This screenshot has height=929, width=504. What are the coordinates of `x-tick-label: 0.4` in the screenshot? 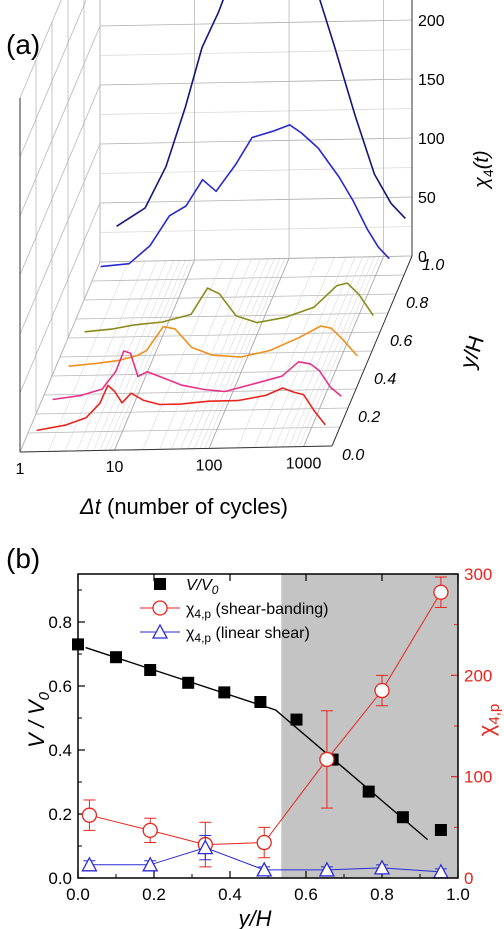 It's located at (230, 894).